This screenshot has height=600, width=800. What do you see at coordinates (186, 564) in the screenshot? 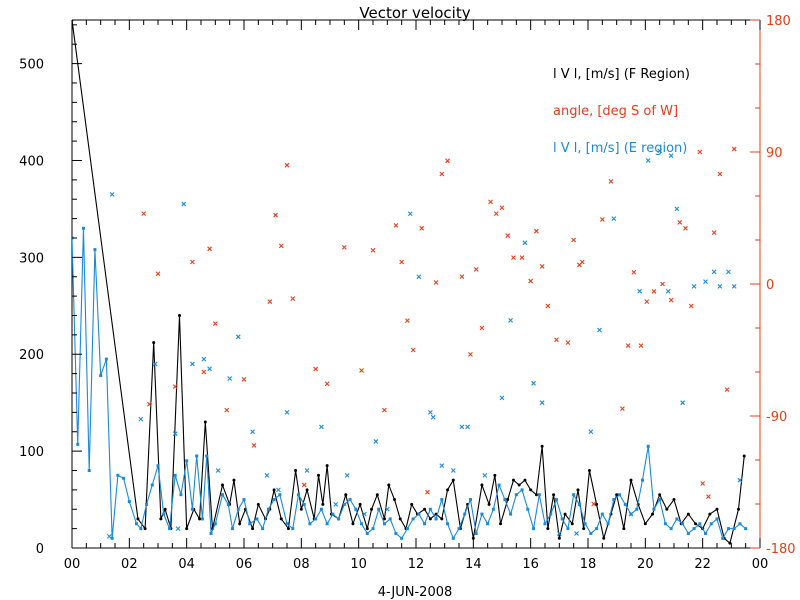
I see `x-tick-label: 04` at bounding box center [186, 564].